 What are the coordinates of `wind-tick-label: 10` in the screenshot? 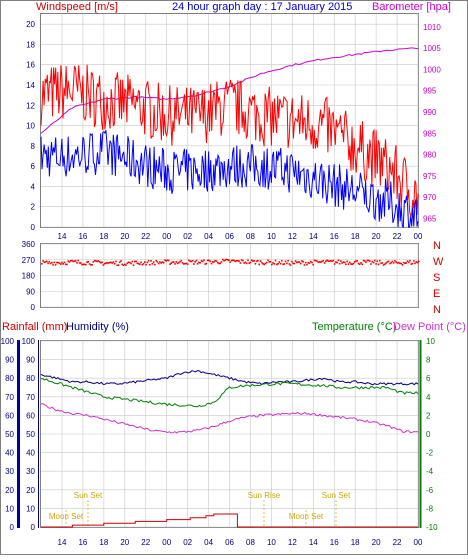 It's located at (30, 126).